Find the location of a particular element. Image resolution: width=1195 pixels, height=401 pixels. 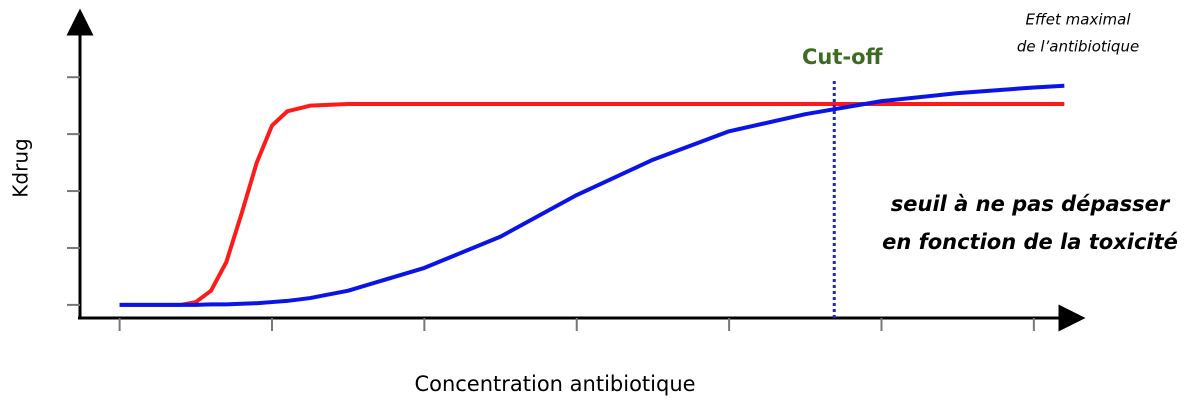

annotation: seuil à ne pas dépasser is located at coordinates (1031, 204).